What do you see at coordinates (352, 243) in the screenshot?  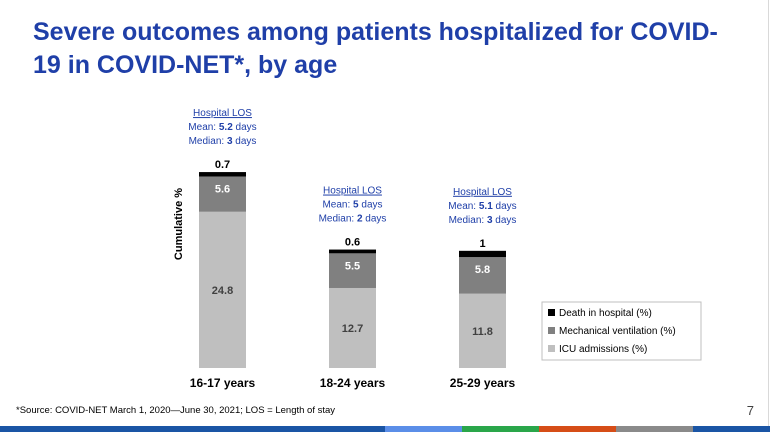 I see `data-label-death-in-hospital-18-24-years: 0.6` at bounding box center [352, 243].